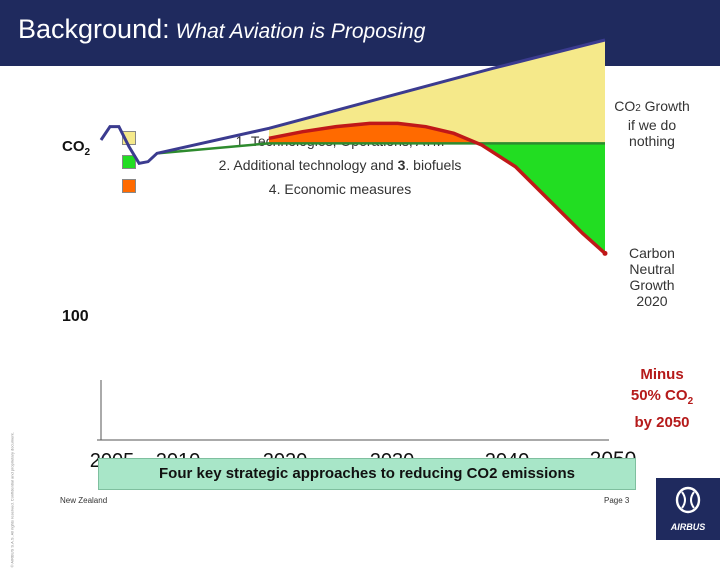 This screenshot has width=720, height=568. What do you see at coordinates (340, 165) in the screenshot?
I see `legend-line-2: 2. Additional technology and 3. biofuels` at bounding box center [340, 165].